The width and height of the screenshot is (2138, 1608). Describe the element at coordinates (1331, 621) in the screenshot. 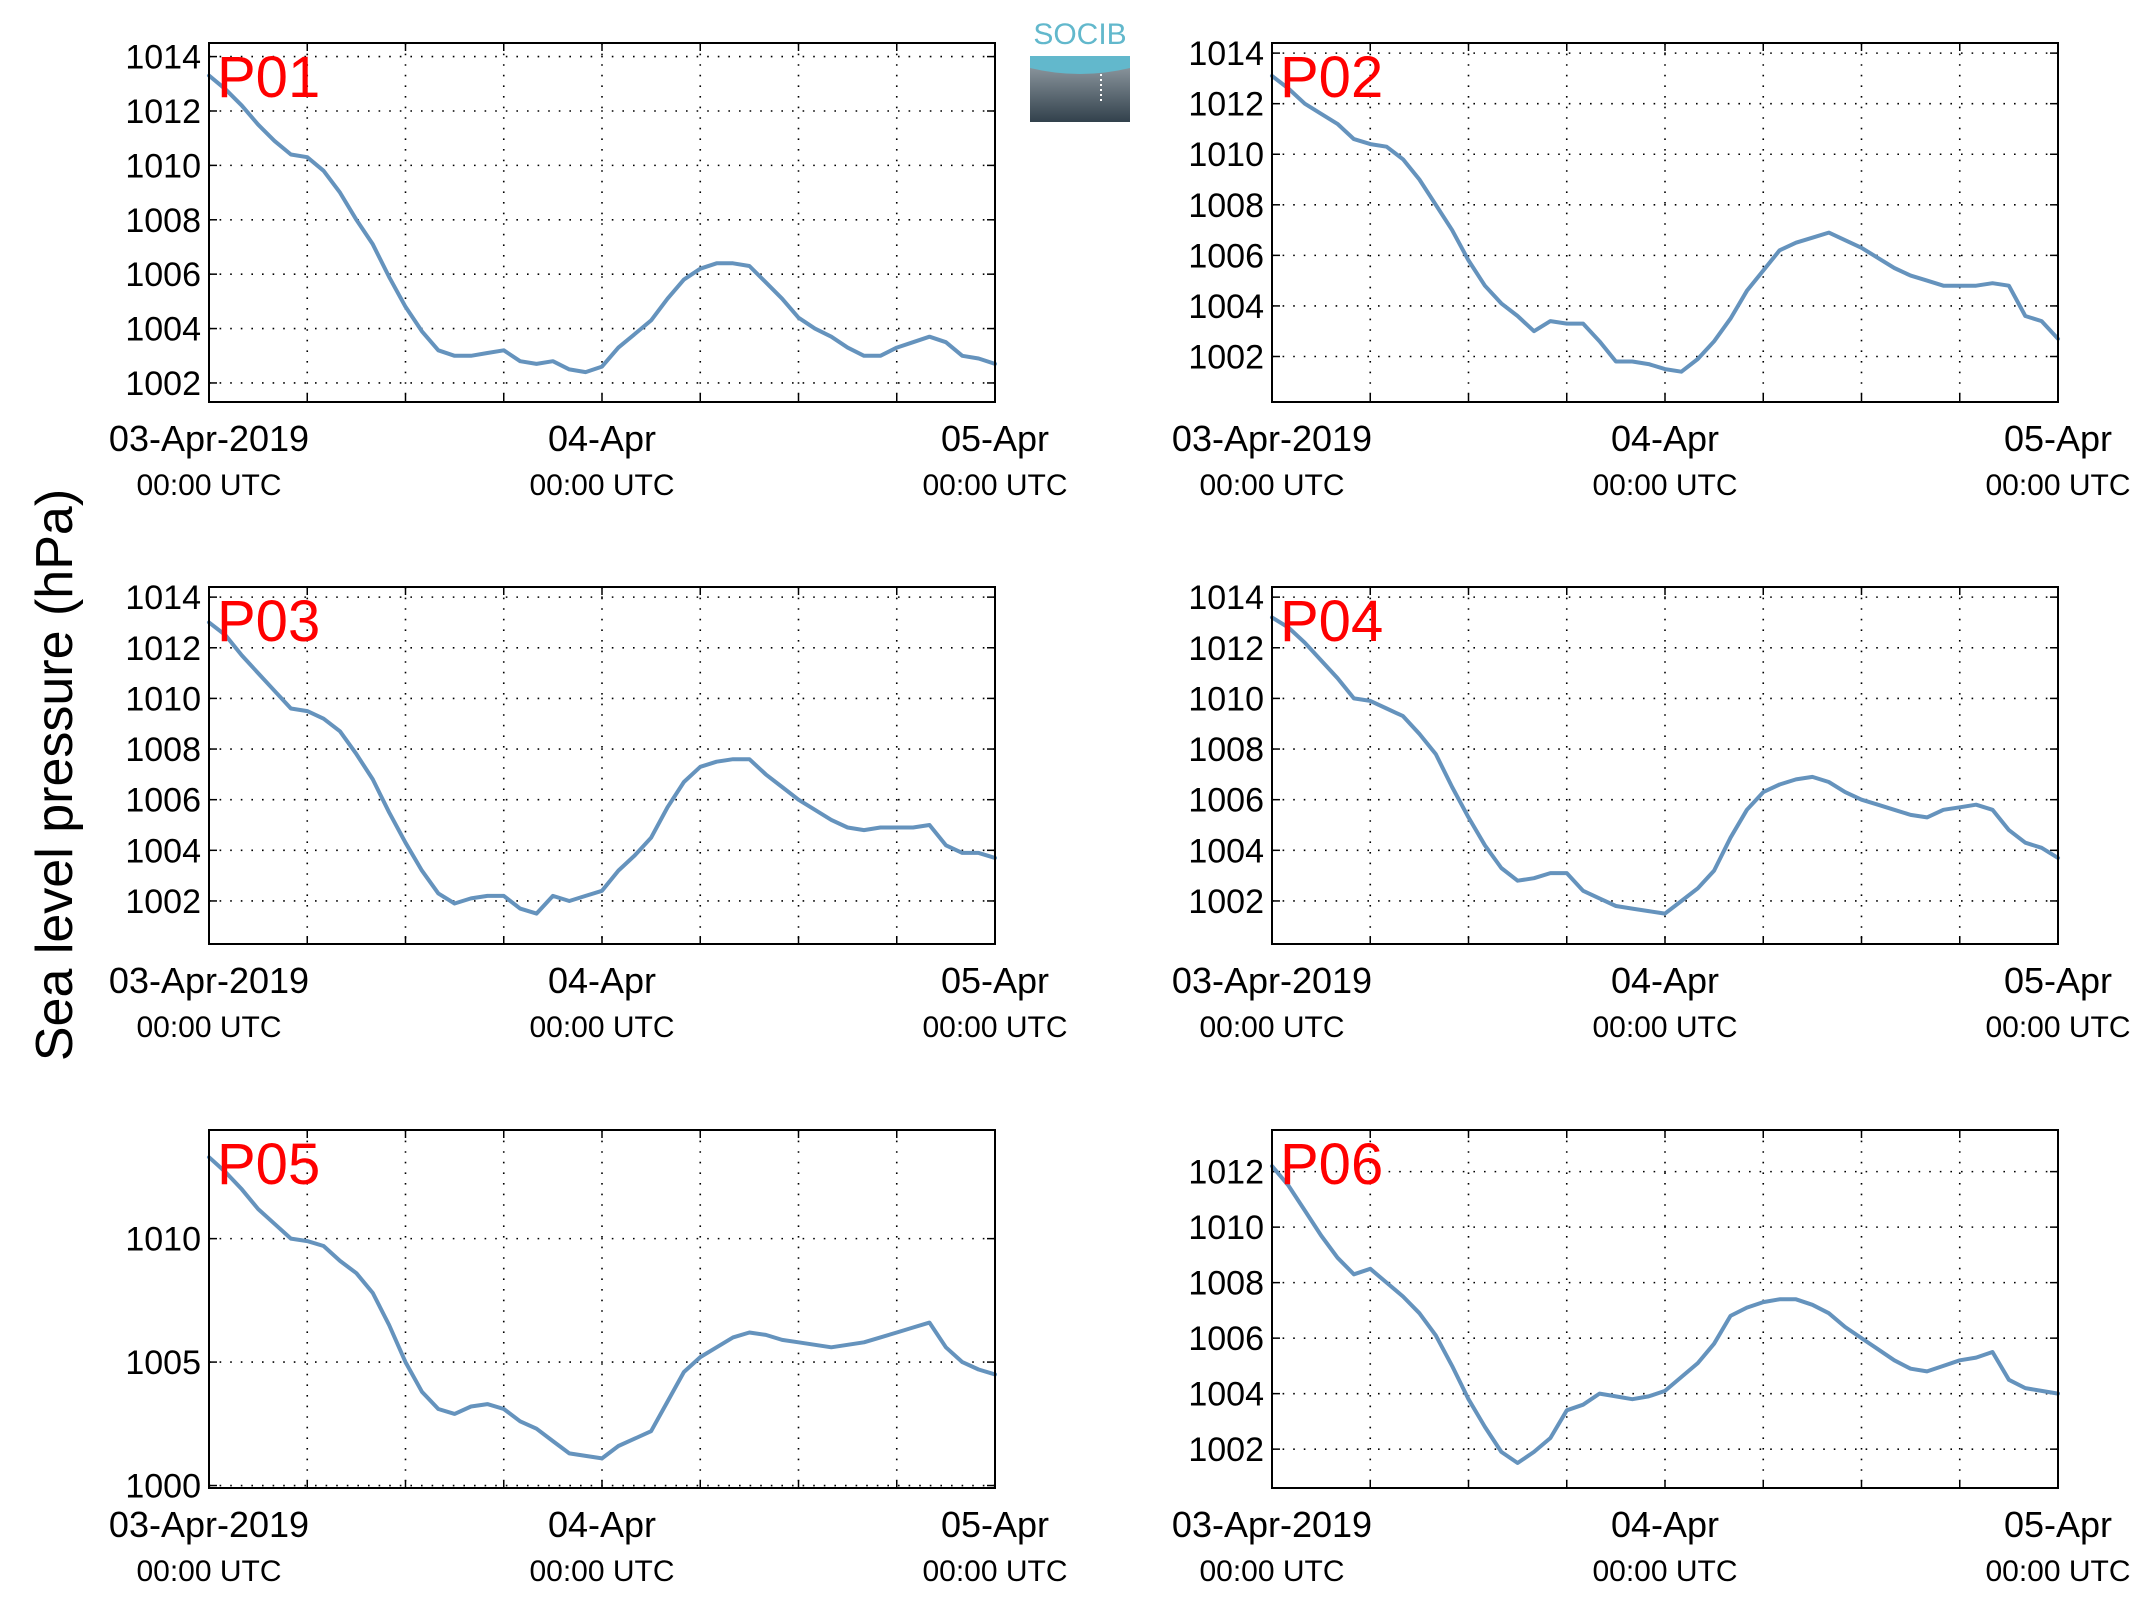

I see `panel-label: P04` at that location.